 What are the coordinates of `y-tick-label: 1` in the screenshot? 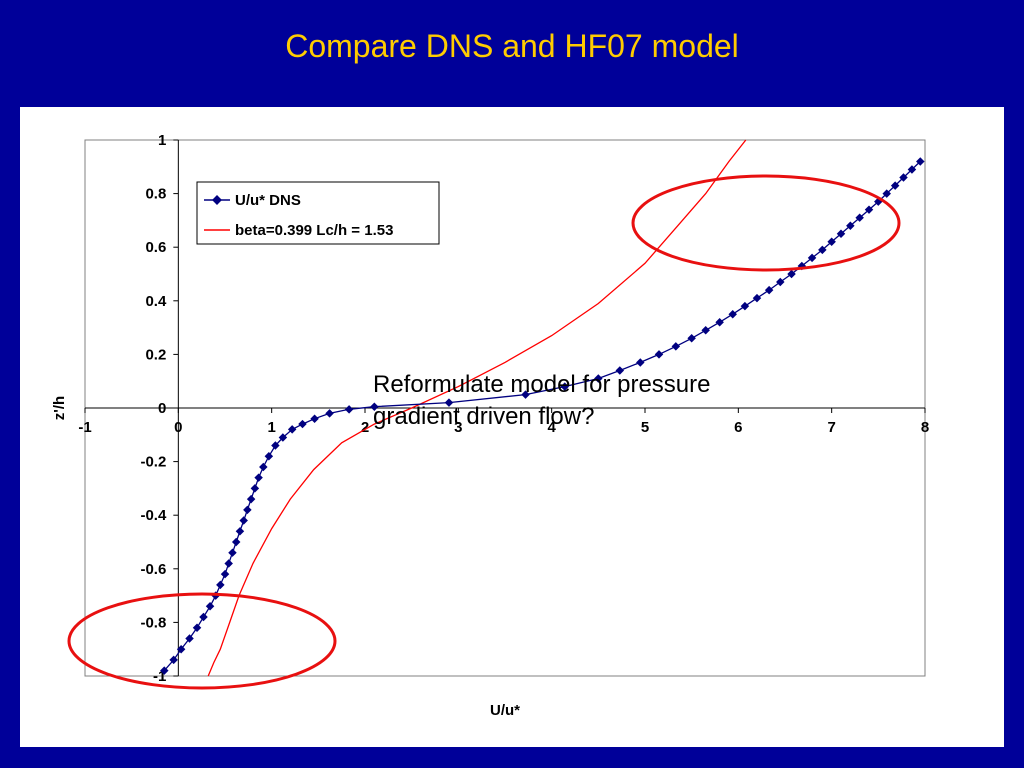 It's located at (162, 140).